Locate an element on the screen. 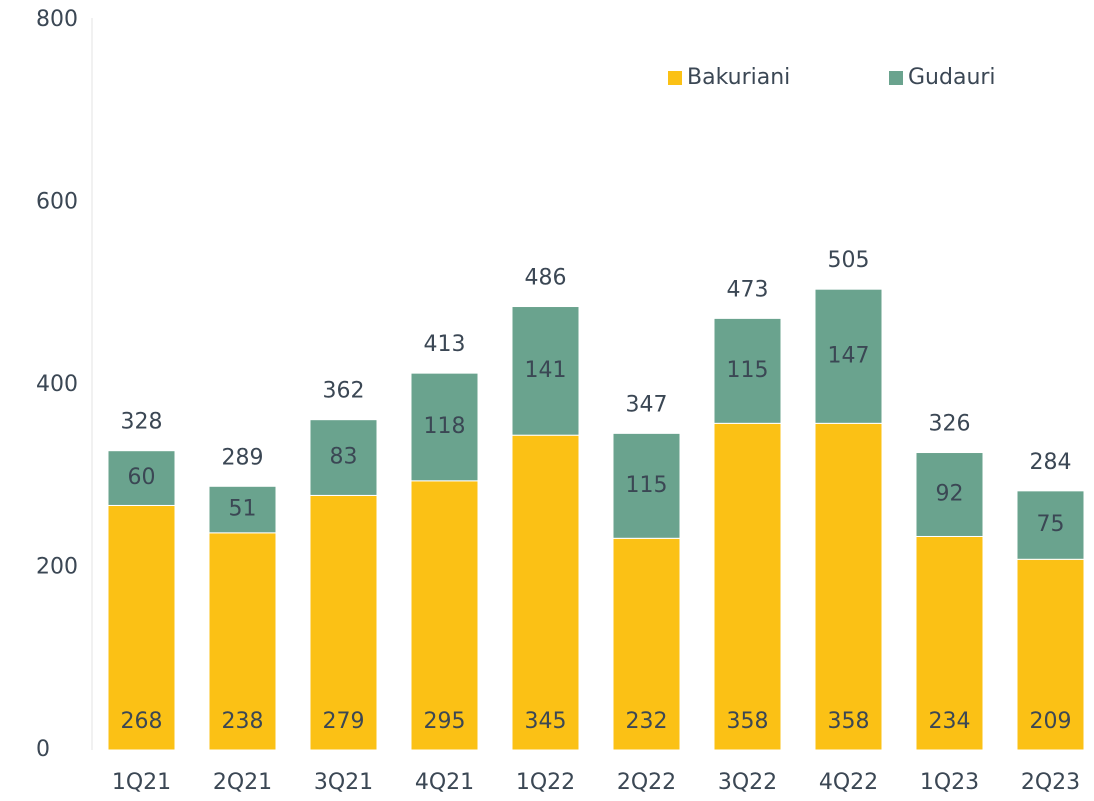 The image size is (1094, 801). total-label: 284 is located at coordinates (1051, 462).